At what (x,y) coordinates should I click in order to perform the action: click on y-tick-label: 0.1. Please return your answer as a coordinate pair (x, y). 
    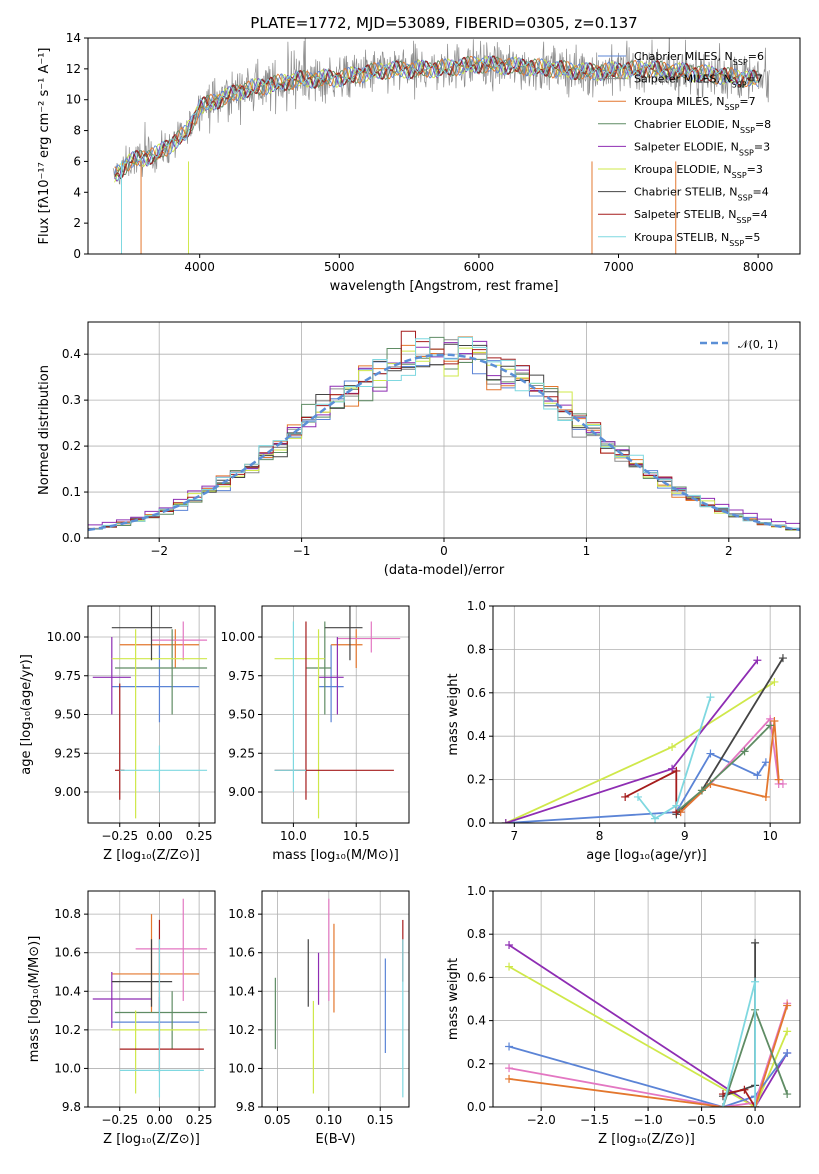
    Looking at the image, I should click on (71, 492).